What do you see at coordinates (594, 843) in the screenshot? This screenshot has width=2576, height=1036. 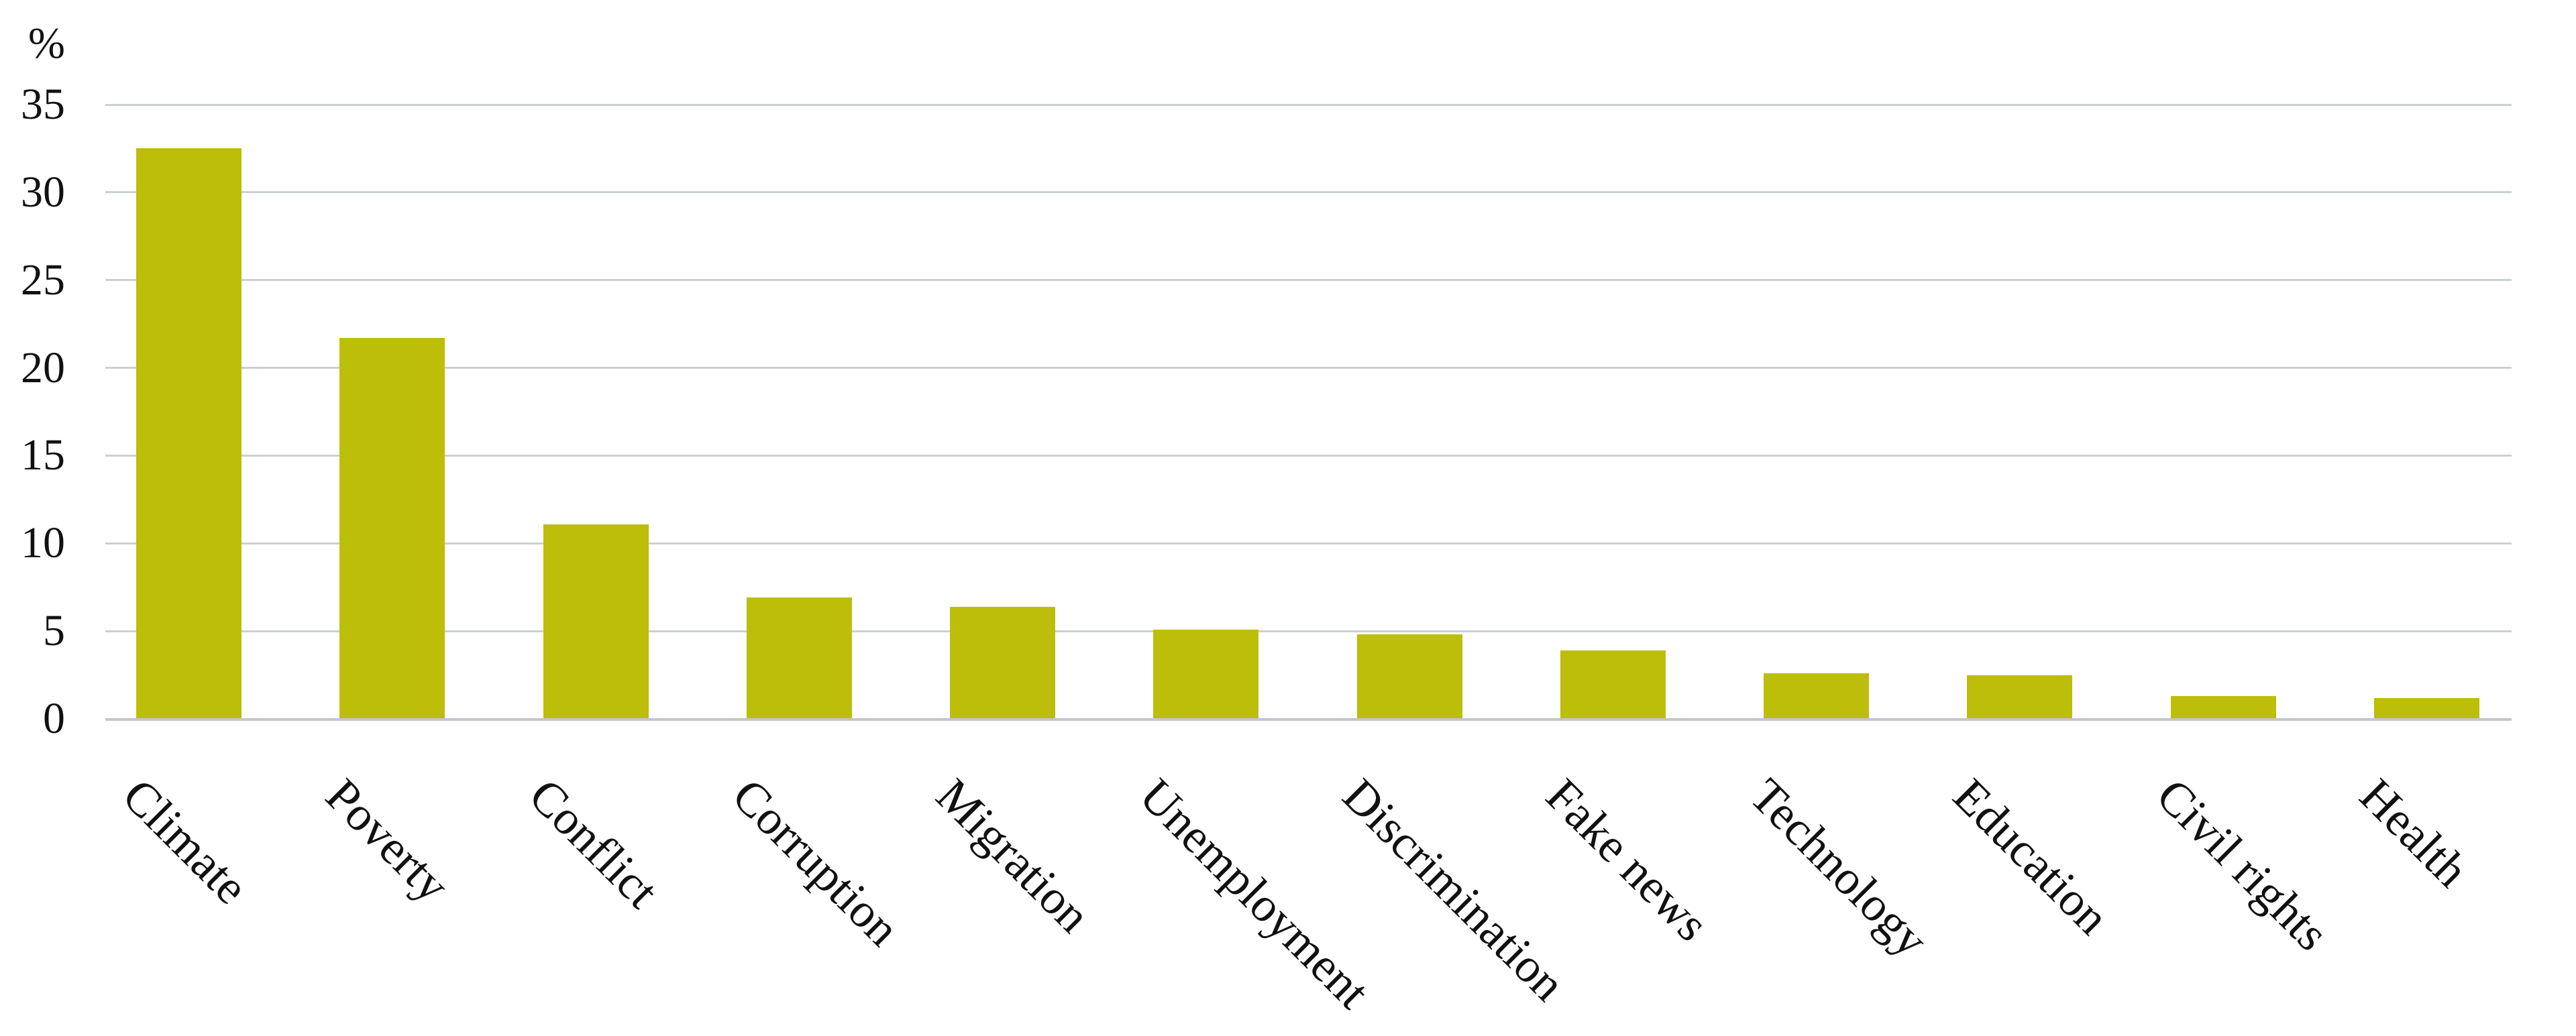 I see `x-category-label: Conflict` at bounding box center [594, 843].